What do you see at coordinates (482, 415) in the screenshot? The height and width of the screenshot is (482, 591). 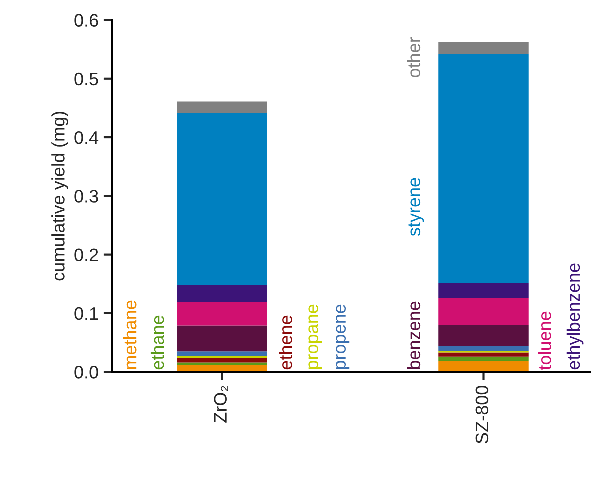 I see `x-tick-label: SZ-800` at bounding box center [482, 415].